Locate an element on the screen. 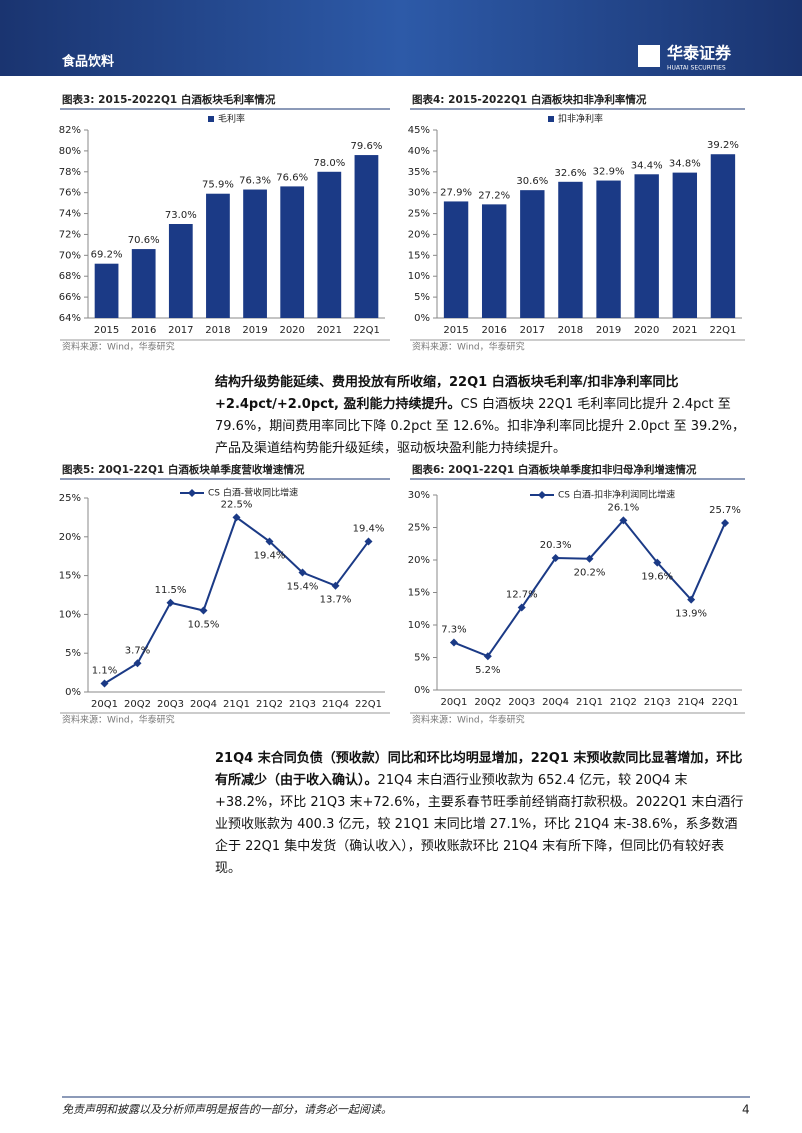 The height and width of the screenshot is (1133, 802). page-number: 4 is located at coordinates (746, 1110).